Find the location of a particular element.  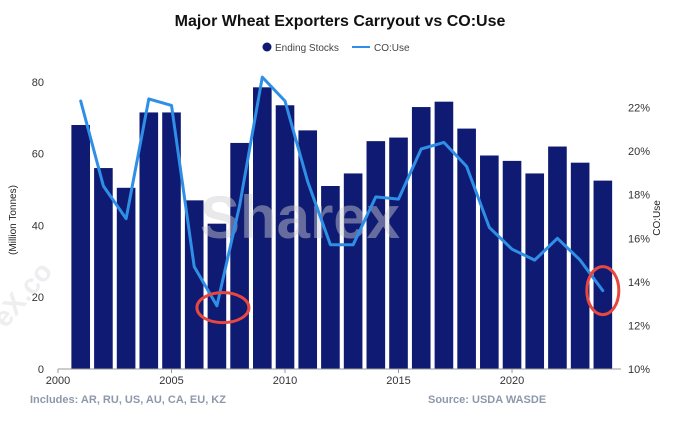

y2-tick-label-16: 16% is located at coordinates (639, 239).